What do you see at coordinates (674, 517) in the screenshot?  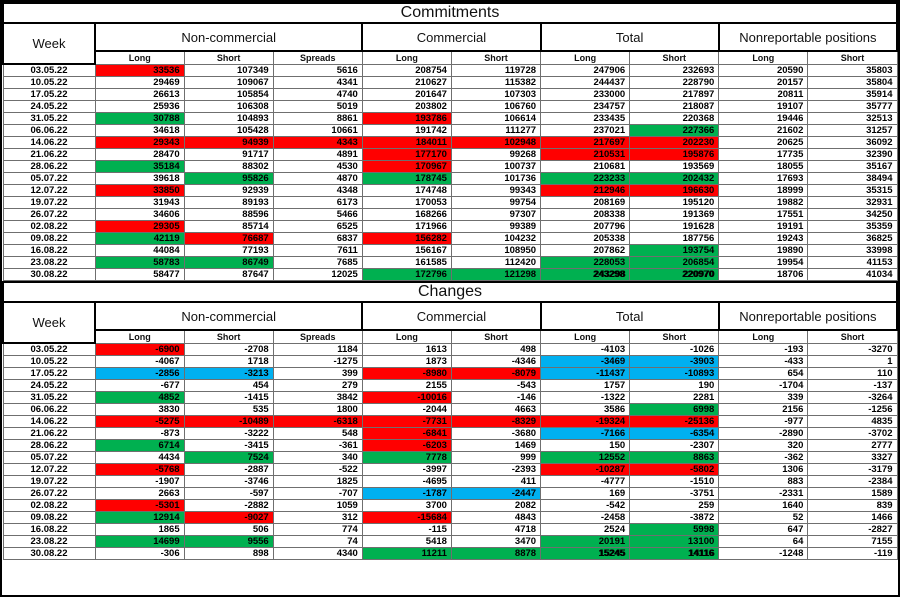 I see `value-cell: -3872` at bounding box center [674, 517].